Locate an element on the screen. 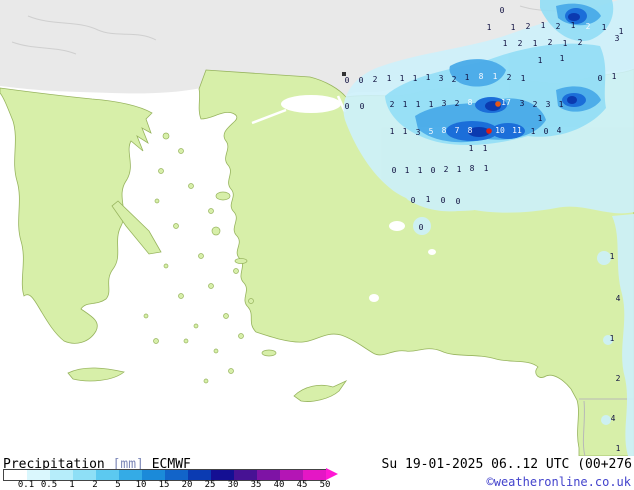 The height and width of the screenshot is (490, 634). greek-islands is located at coordinates (210, 258).